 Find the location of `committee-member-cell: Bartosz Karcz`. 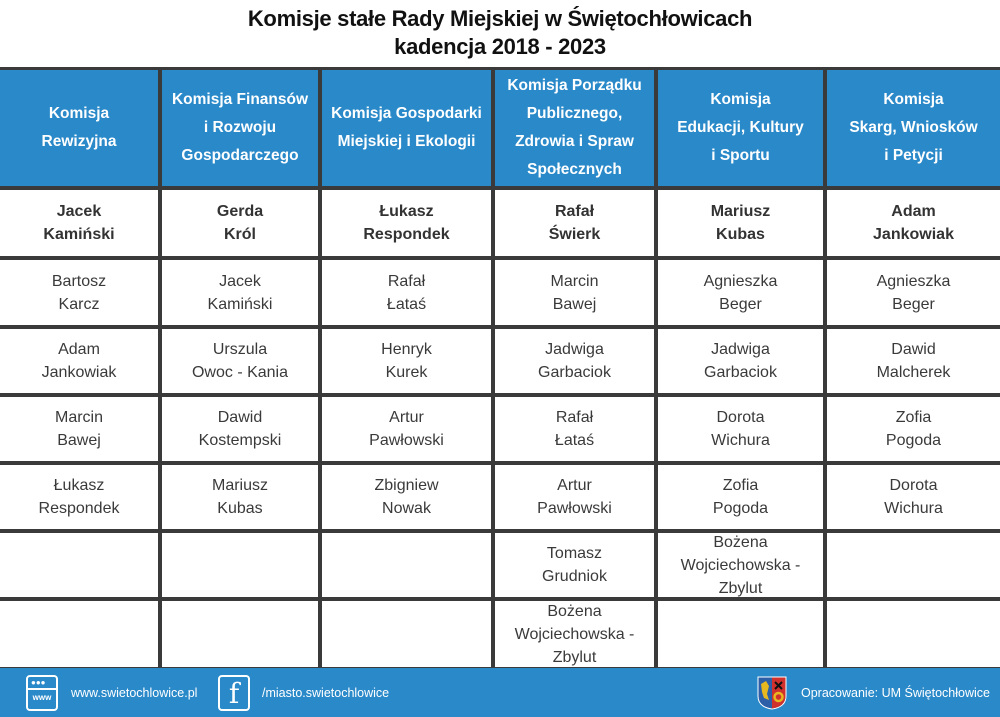

committee-member-cell: Bartosz Karcz is located at coordinates (79, 292).